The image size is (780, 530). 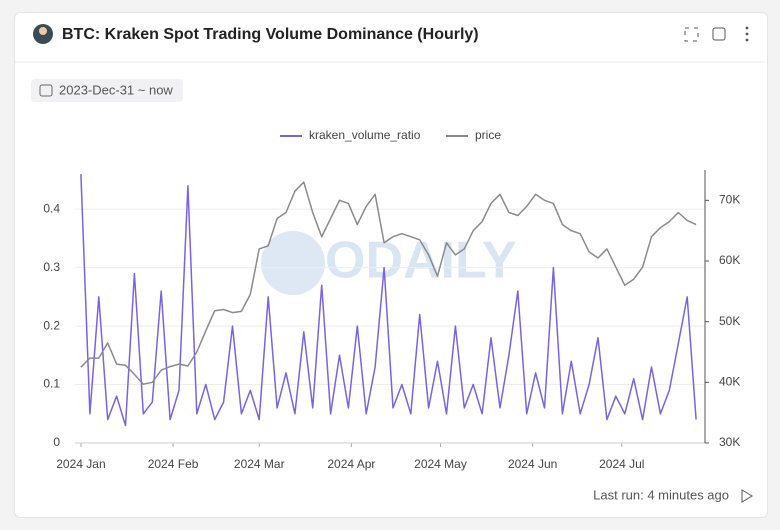 What do you see at coordinates (56, 442) in the screenshot?
I see `y-tick-label: 0` at bounding box center [56, 442].